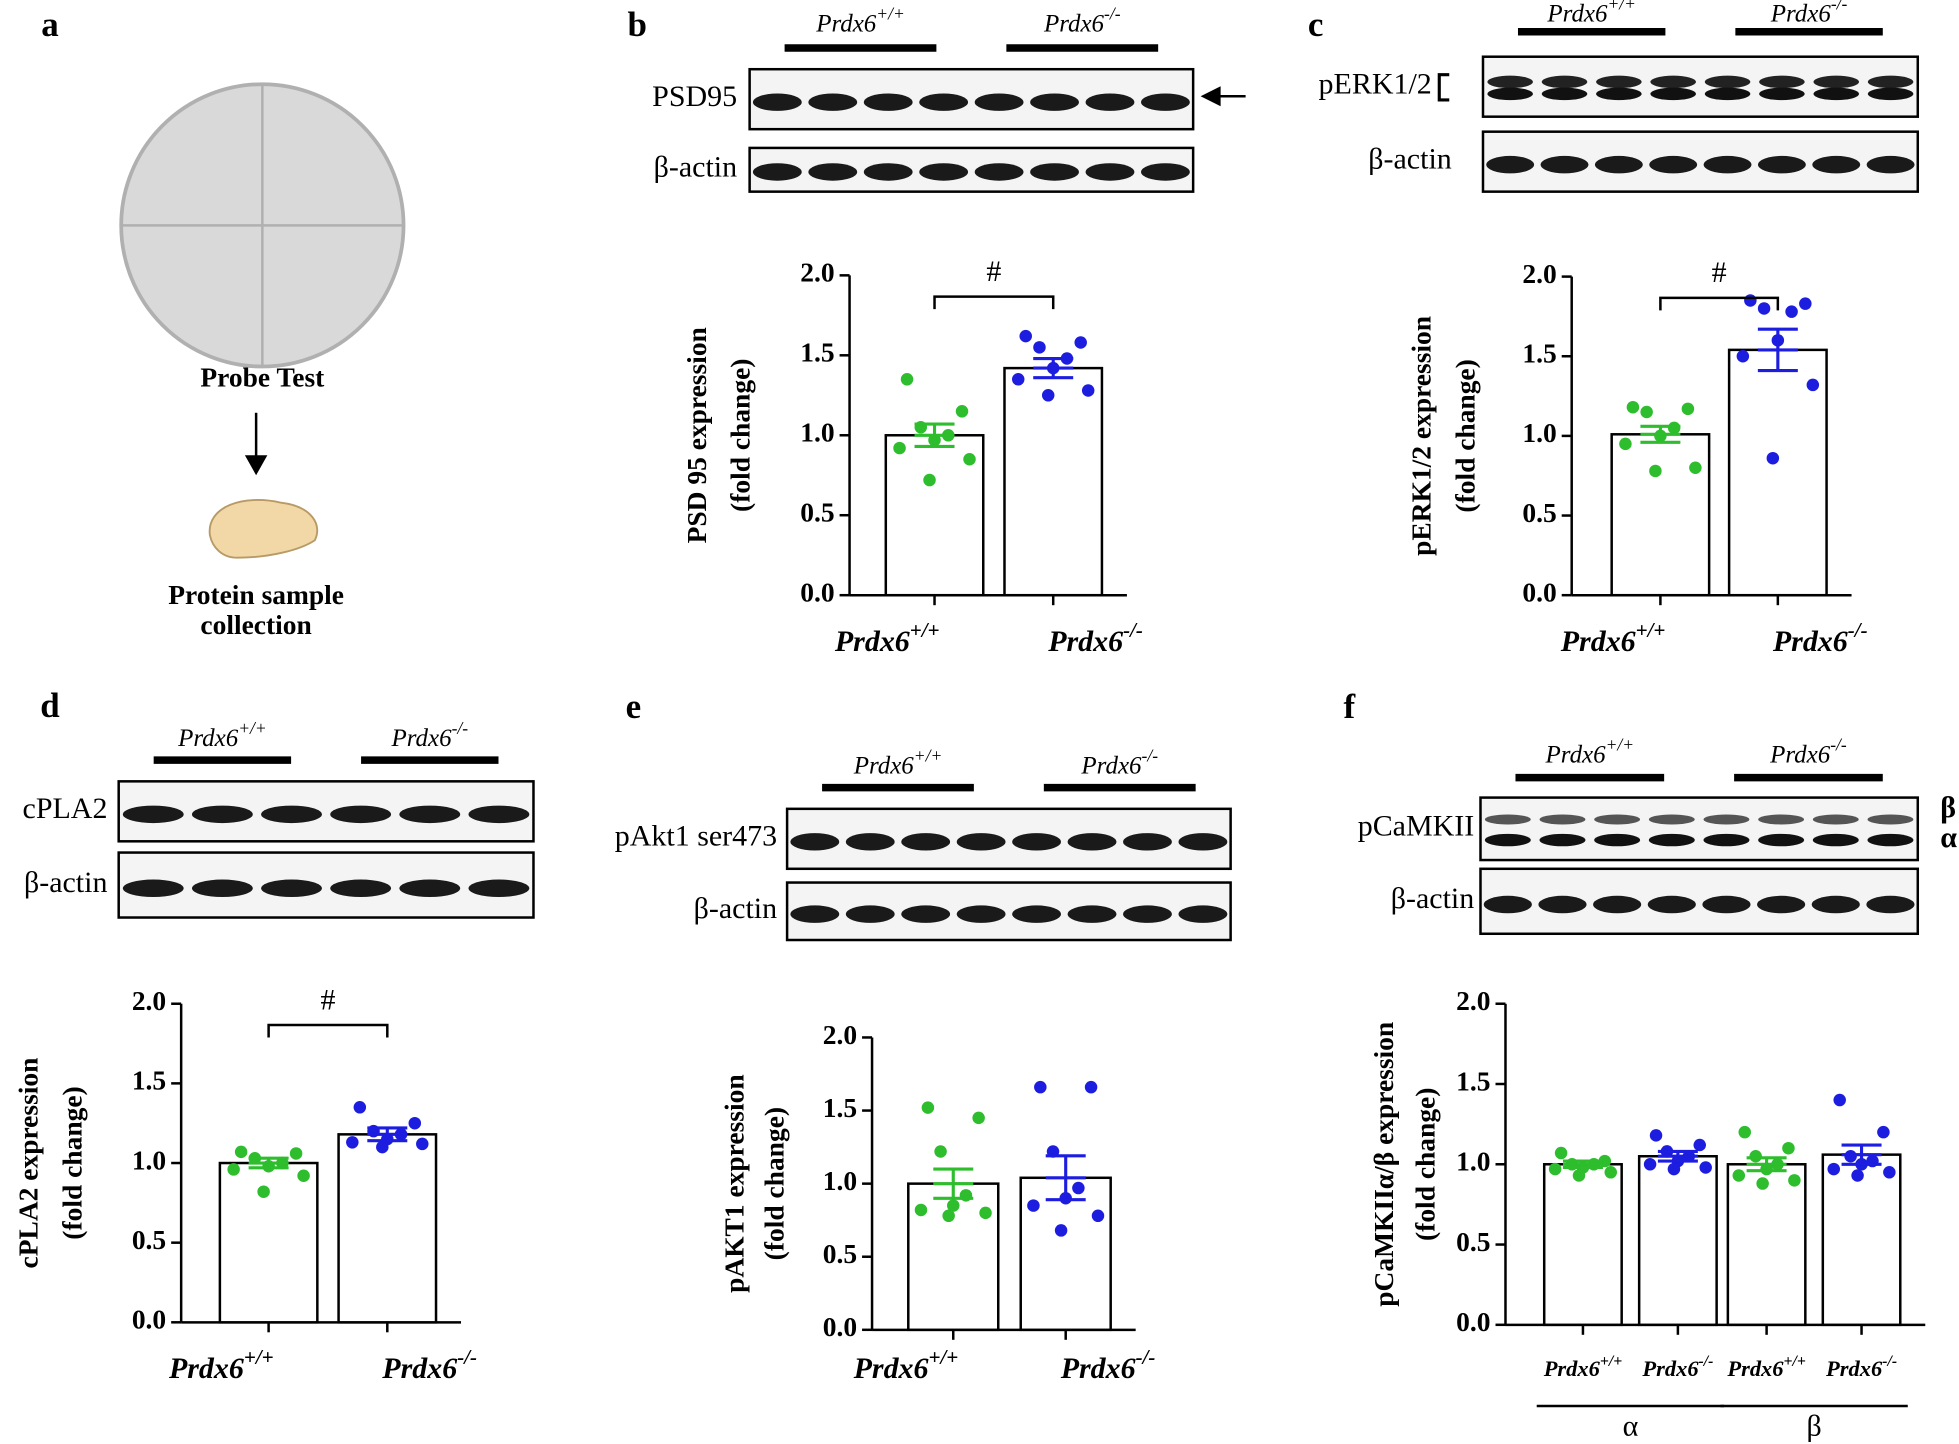 This screenshot has width=1959, height=1444. I want to click on y-axis-label: cPLA2 expression, so click(29, 1163).